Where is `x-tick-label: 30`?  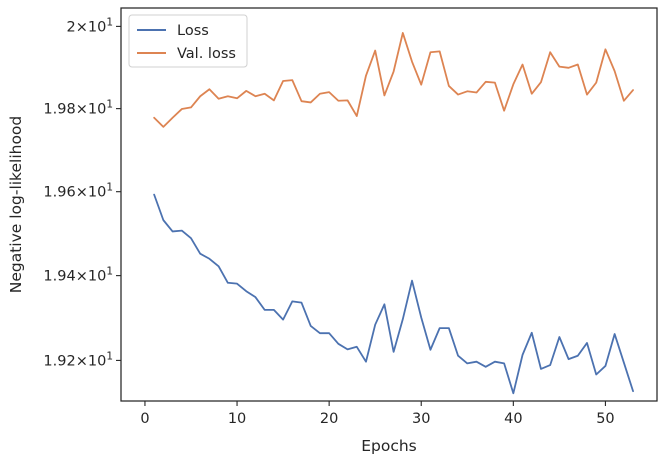 x-tick-label: 30 is located at coordinates (421, 419).